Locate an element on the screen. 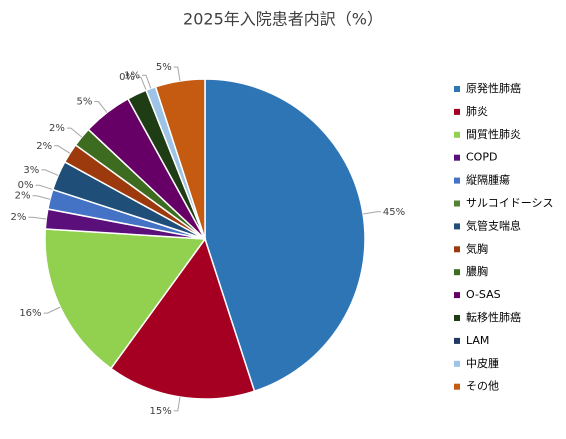 Image resolution: width=566 pixels, height=439 pixels. legend-label: 転移性肺癌 is located at coordinates (493, 317).